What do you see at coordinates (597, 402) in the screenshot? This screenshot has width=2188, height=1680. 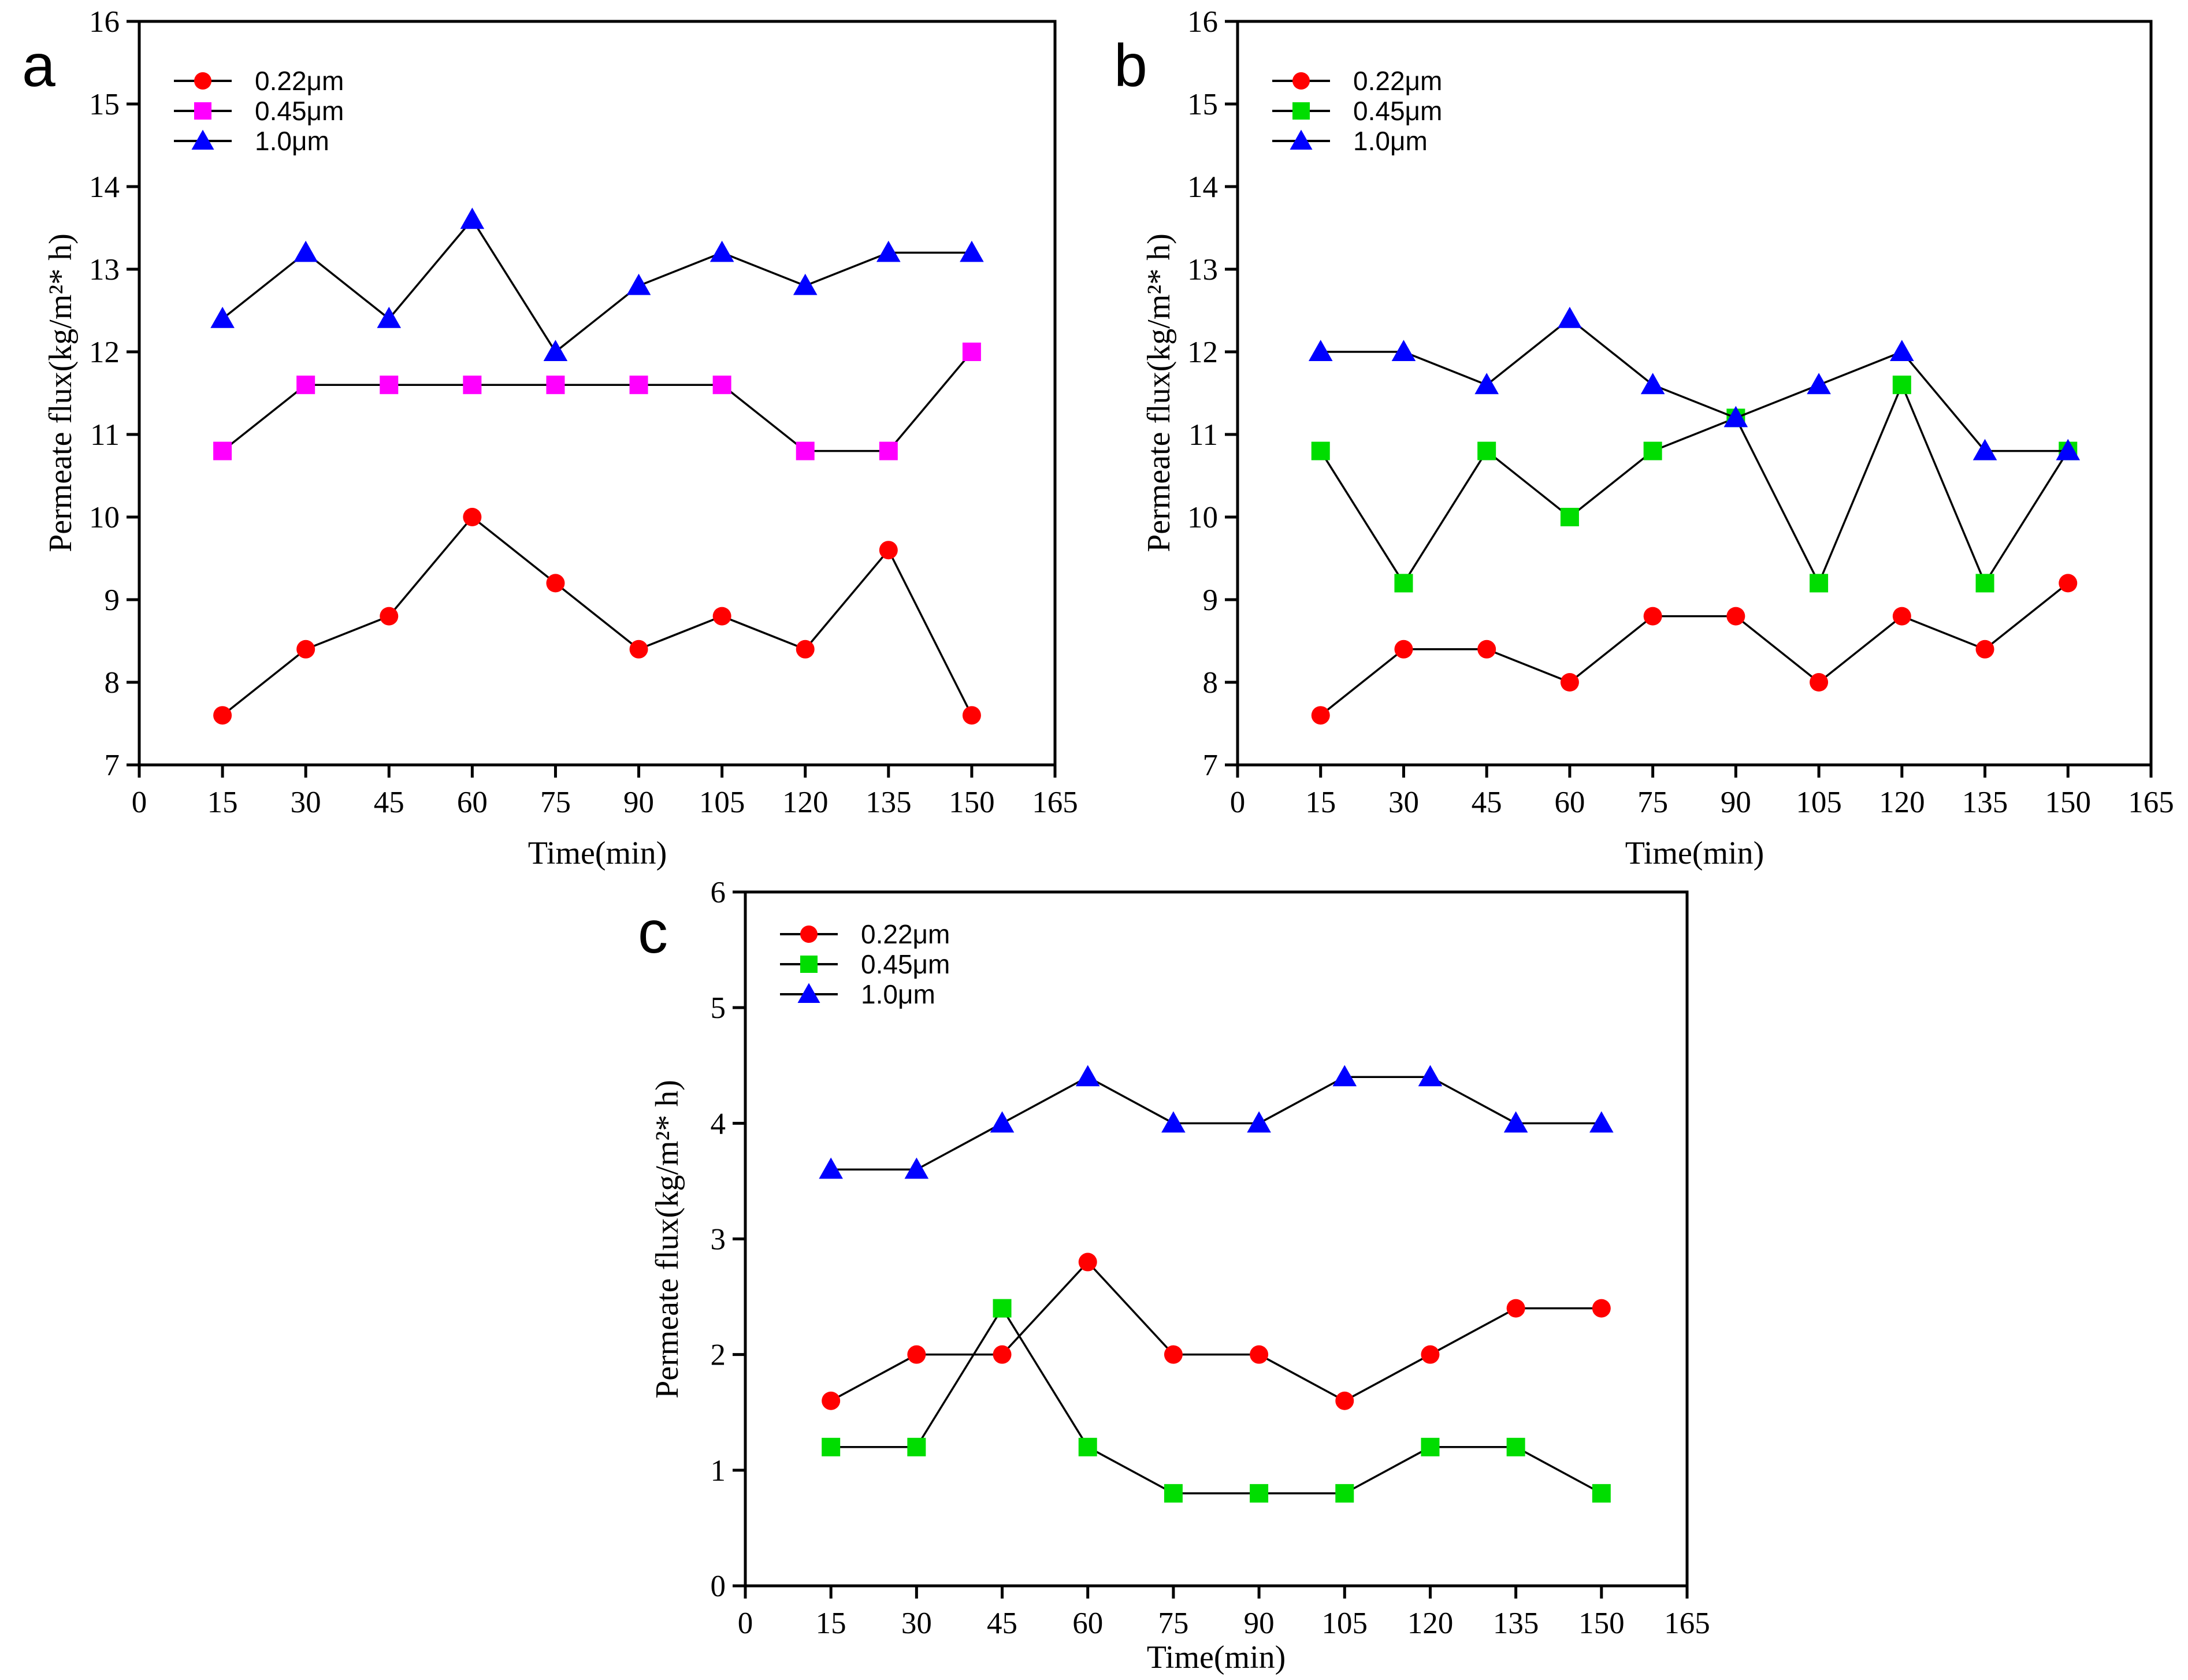 I see `series-markers-0.45μm` at bounding box center [597, 402].